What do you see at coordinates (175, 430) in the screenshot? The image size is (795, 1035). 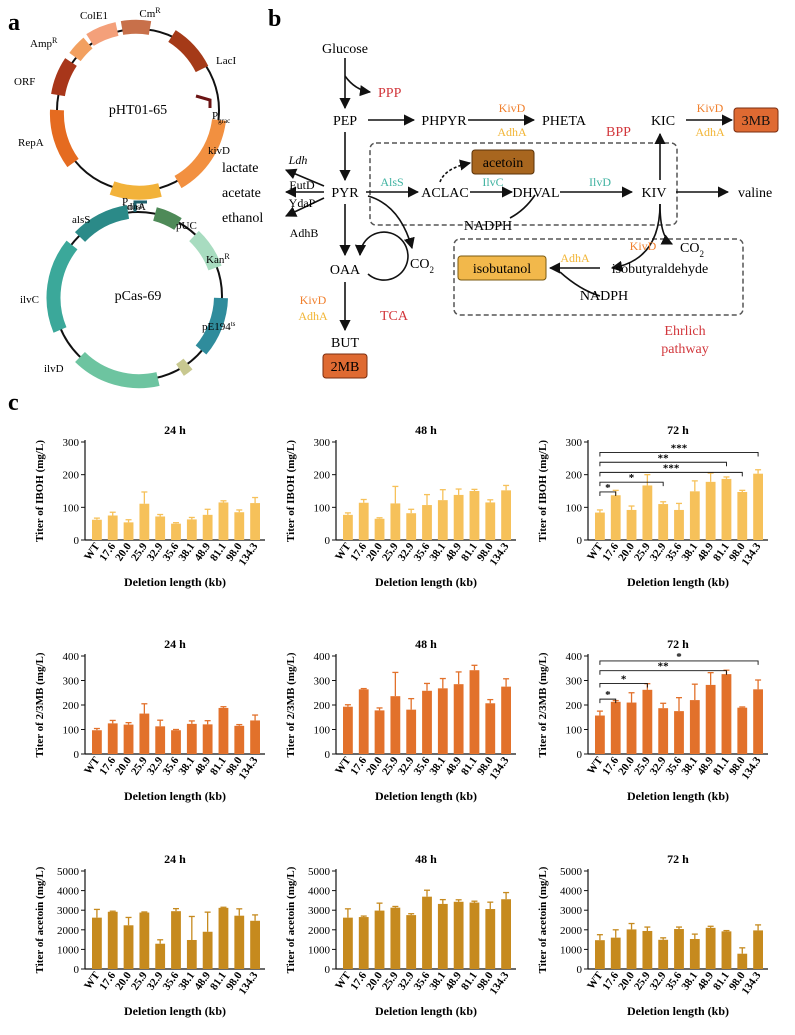 I see `chart-title: 24 h` at bounding box center [175, 430].